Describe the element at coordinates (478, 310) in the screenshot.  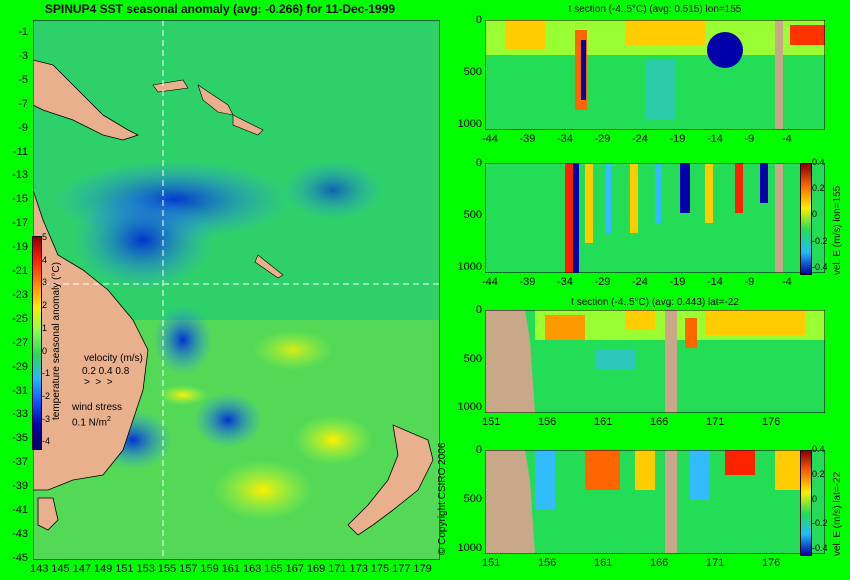
I see `p3-y-tick: 0` at that location.